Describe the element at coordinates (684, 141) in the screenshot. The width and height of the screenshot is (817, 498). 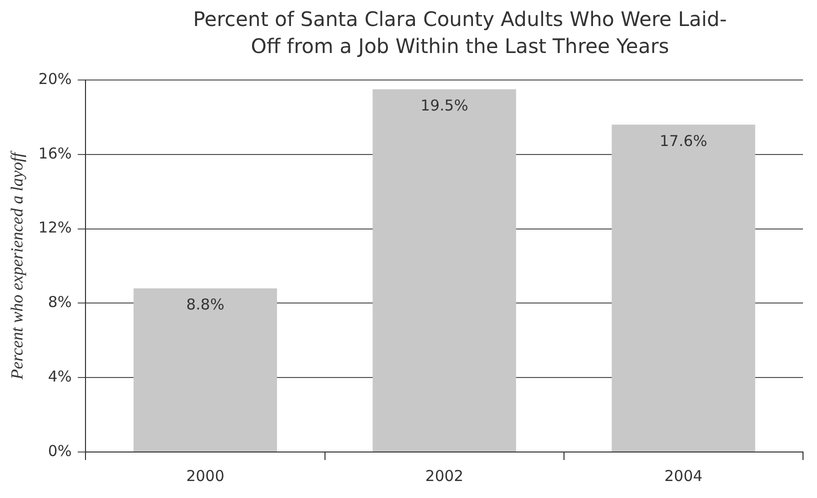
I see `data-label: 17.6%` at that location.